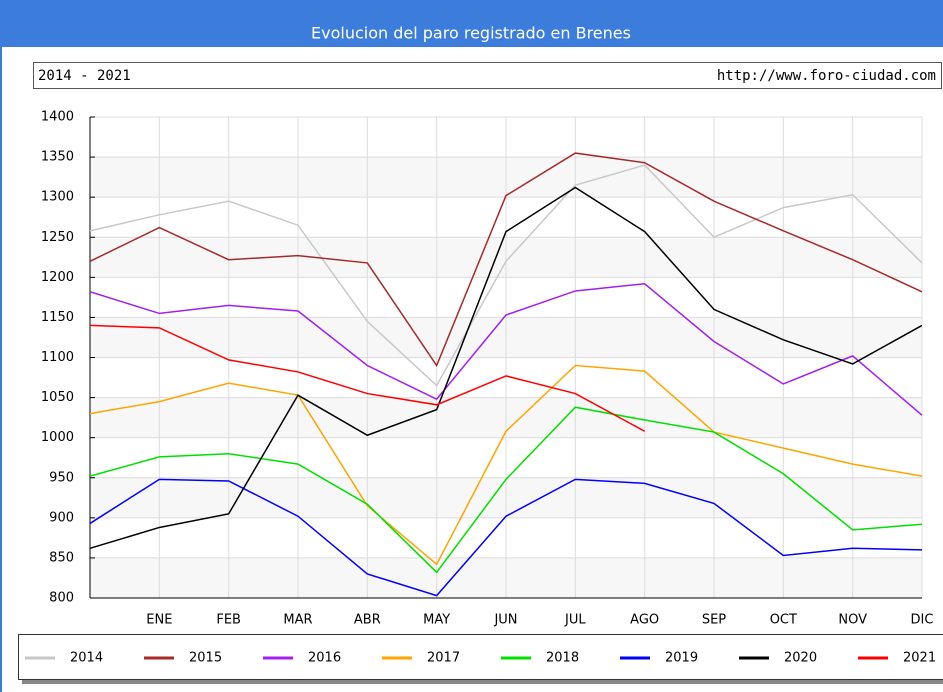 This screenshot has width=943, height=692. I want to click on y-tick-label: 1000, so click(57, 437).